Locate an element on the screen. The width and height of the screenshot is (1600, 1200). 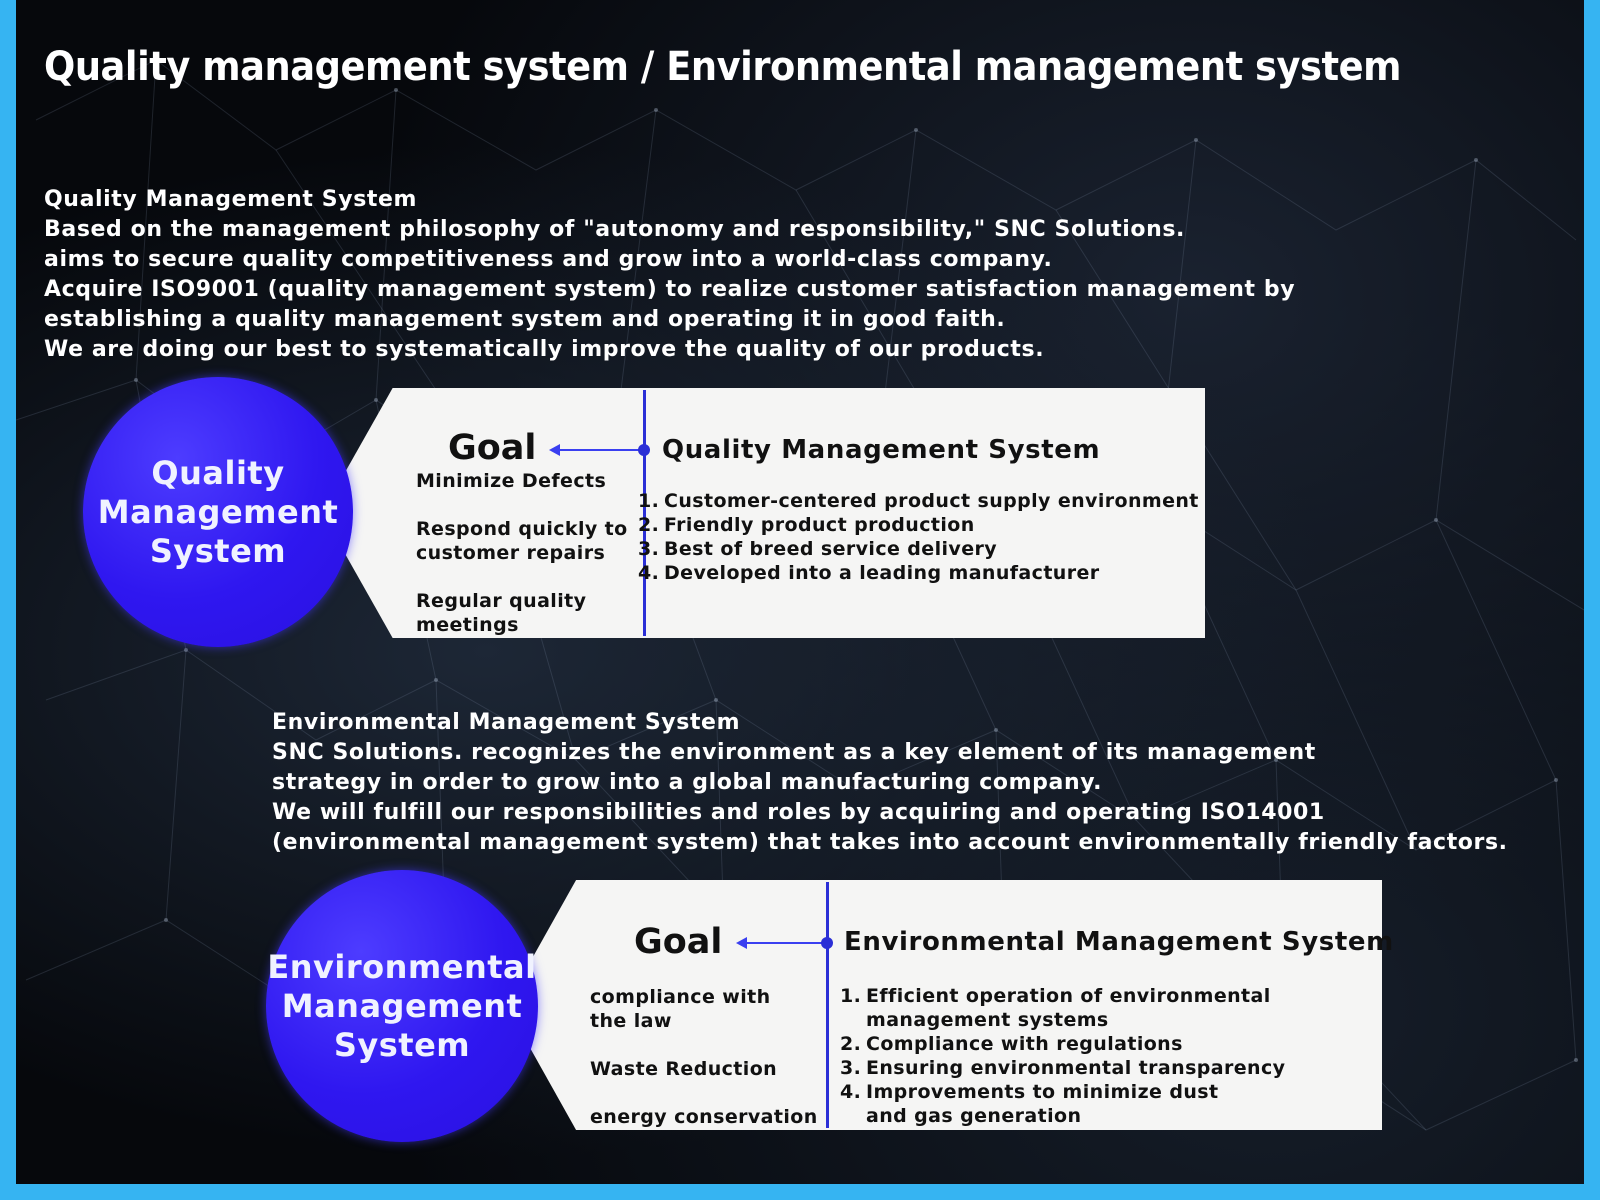
quality-goal-title: Goal is located at coordinates (492, 448).